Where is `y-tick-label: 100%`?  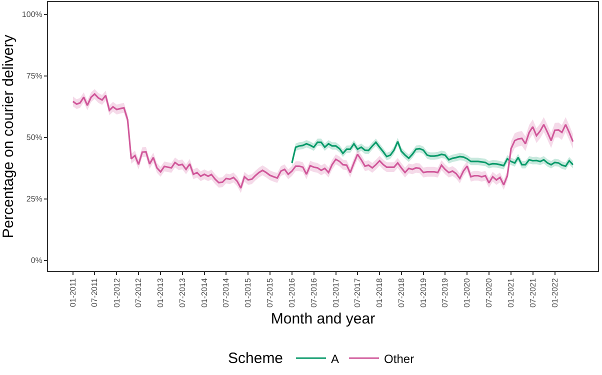 y-tick-label: 100% is located at coordinates (32, 15).